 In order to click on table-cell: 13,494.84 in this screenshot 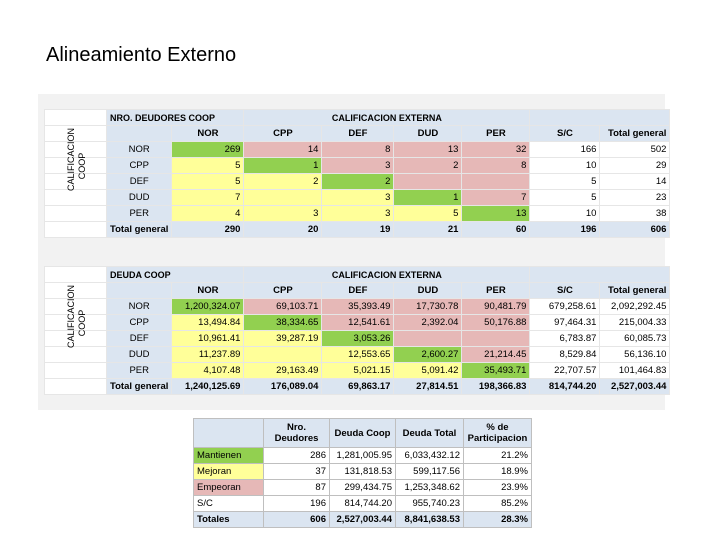, I will do `click(208, 322)`.